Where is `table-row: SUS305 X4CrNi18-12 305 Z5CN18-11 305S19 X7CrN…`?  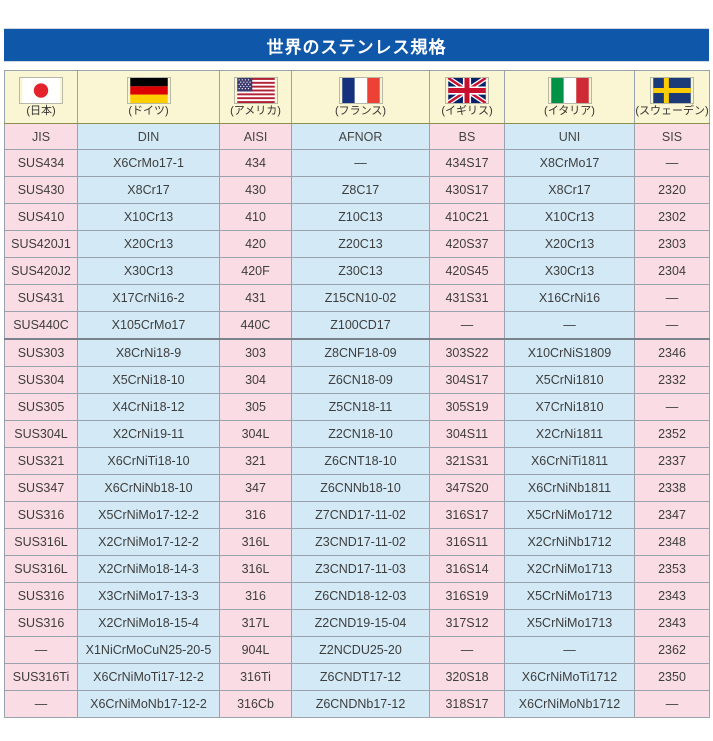 table-row: SUS305 X4CrNi18-12 305 Z5CN18-11 305S19 X7CrN… is located at coordinates (357, 407).